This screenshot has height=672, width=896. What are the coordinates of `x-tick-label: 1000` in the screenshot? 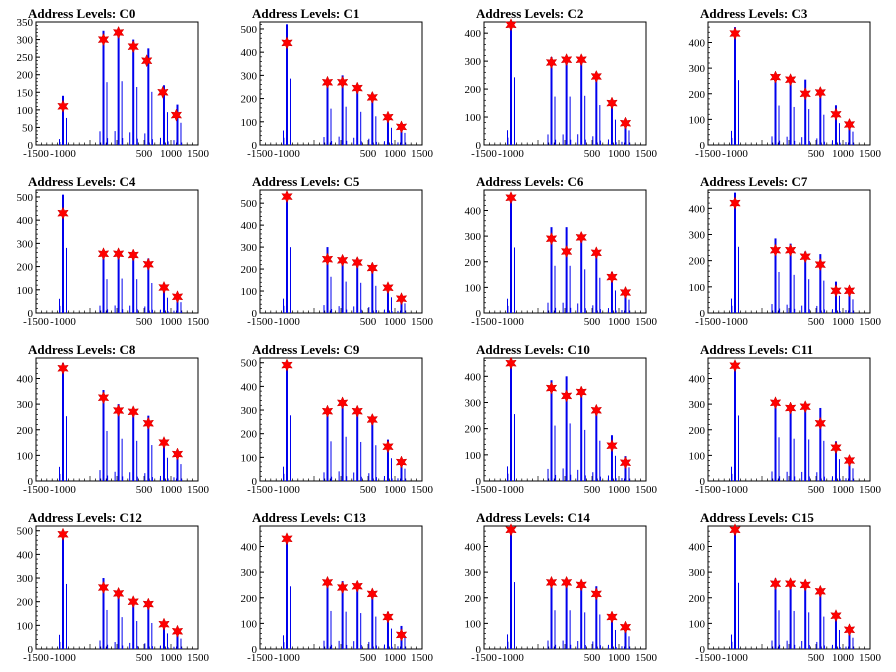 It's located at (395, 154).